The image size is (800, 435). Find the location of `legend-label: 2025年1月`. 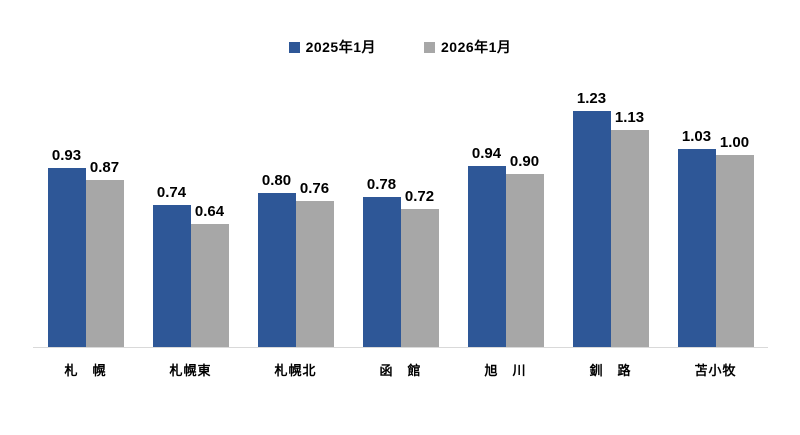

legend-label: 2025年1月 is located at coordinates (340, 47).